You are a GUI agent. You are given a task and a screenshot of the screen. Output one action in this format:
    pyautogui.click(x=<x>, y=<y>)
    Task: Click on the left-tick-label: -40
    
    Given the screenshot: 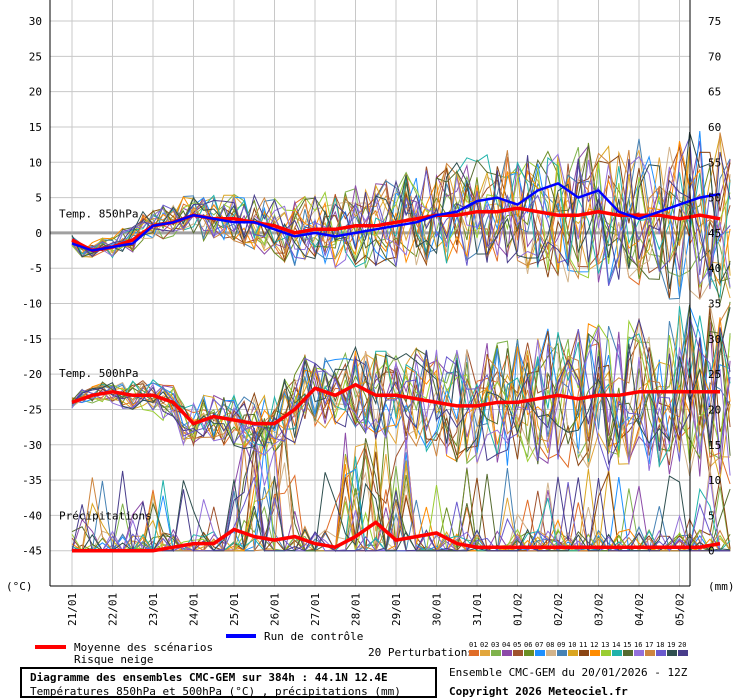 What is the action you would take?
    pyautogui.click(x=32, y=515)
    